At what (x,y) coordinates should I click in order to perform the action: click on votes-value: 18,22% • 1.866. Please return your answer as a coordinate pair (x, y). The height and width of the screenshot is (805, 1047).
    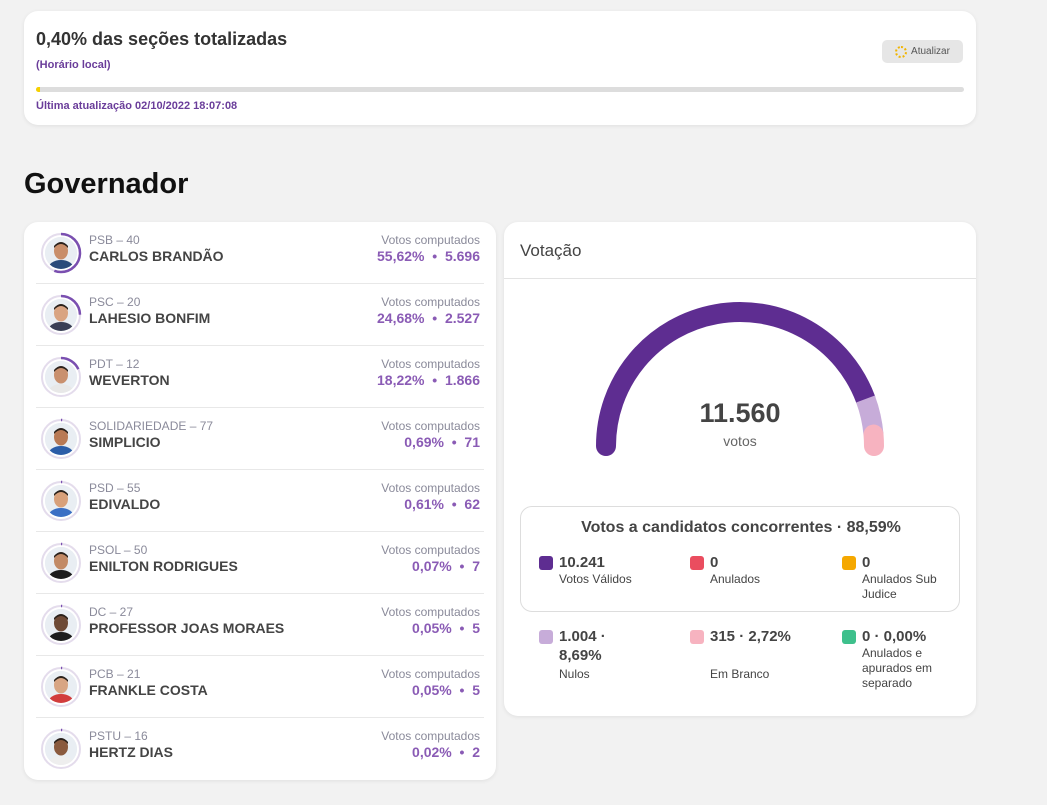
    Looking at the image, I should click on (428, 380).